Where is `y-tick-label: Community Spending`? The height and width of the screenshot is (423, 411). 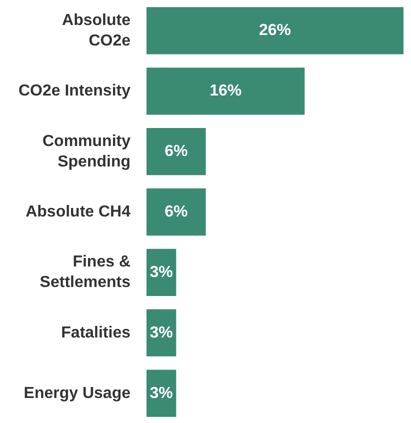 y-tick-label: Community Spending is located at coordinates (86, 151).